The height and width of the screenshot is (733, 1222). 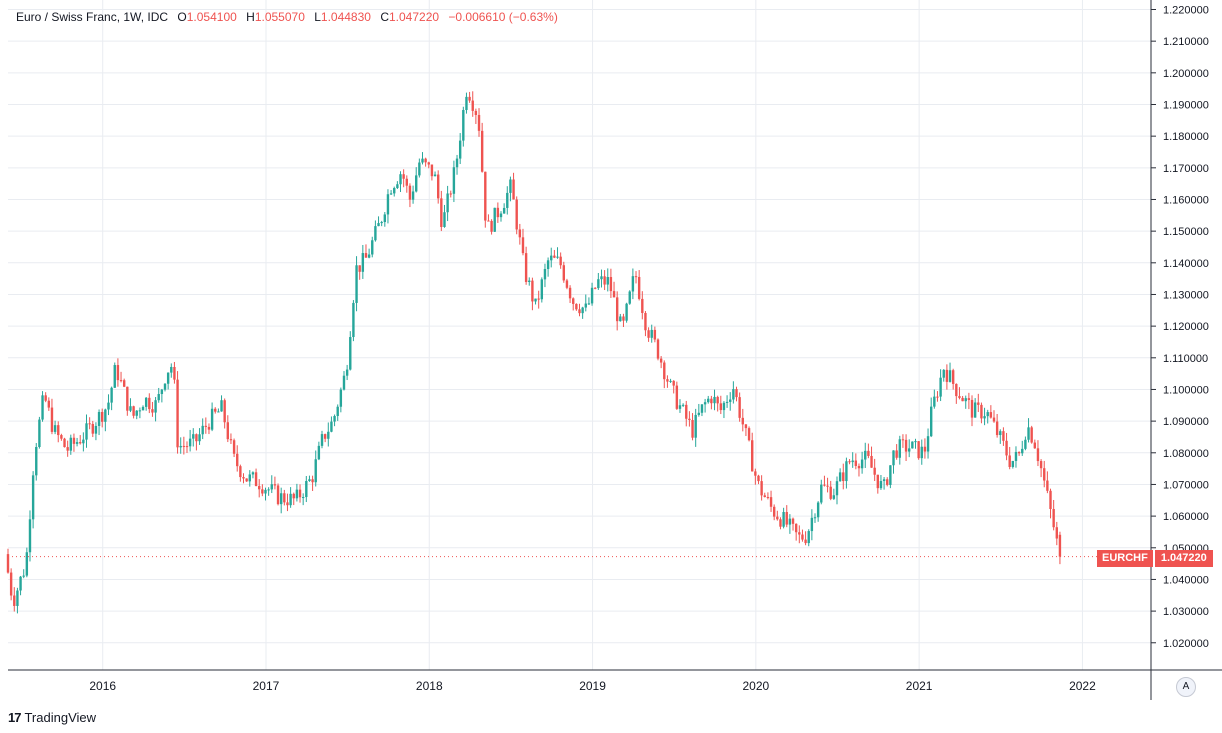 What do you see at coordinates (592, 686) in the screenshot?
I see `time-axis: 2016 2017 2018 2019 2020 2021 2022` at bounding box center [592, 686].